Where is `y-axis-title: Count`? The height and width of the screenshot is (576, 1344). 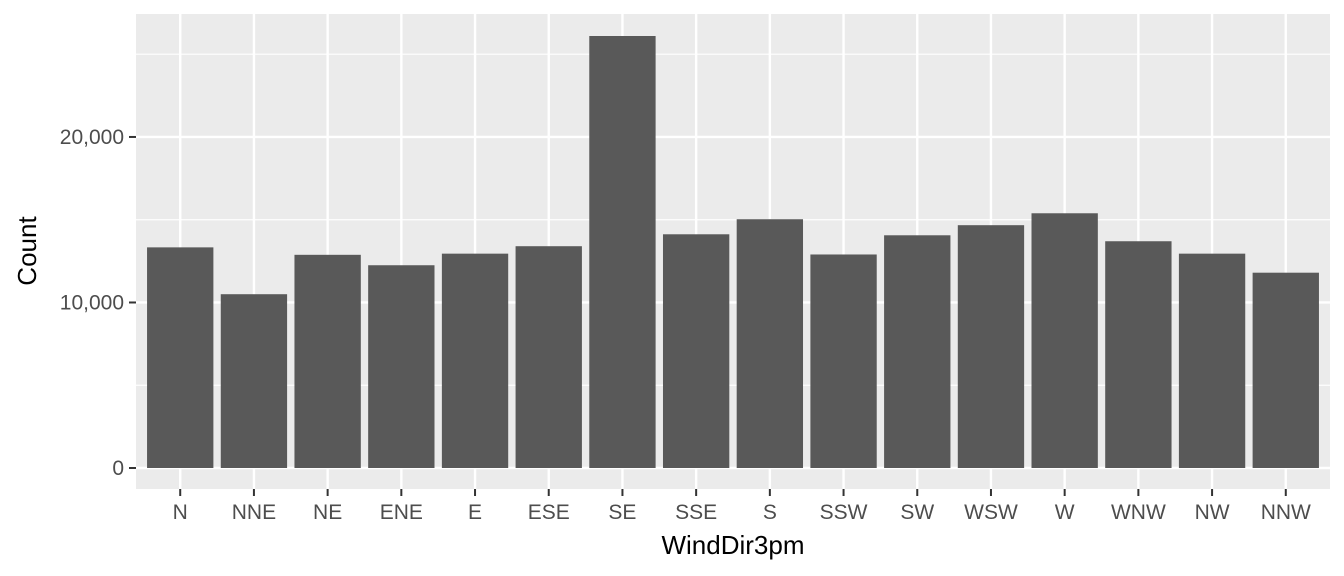
y-axis-title: Count is located at coordinates (27, 251).